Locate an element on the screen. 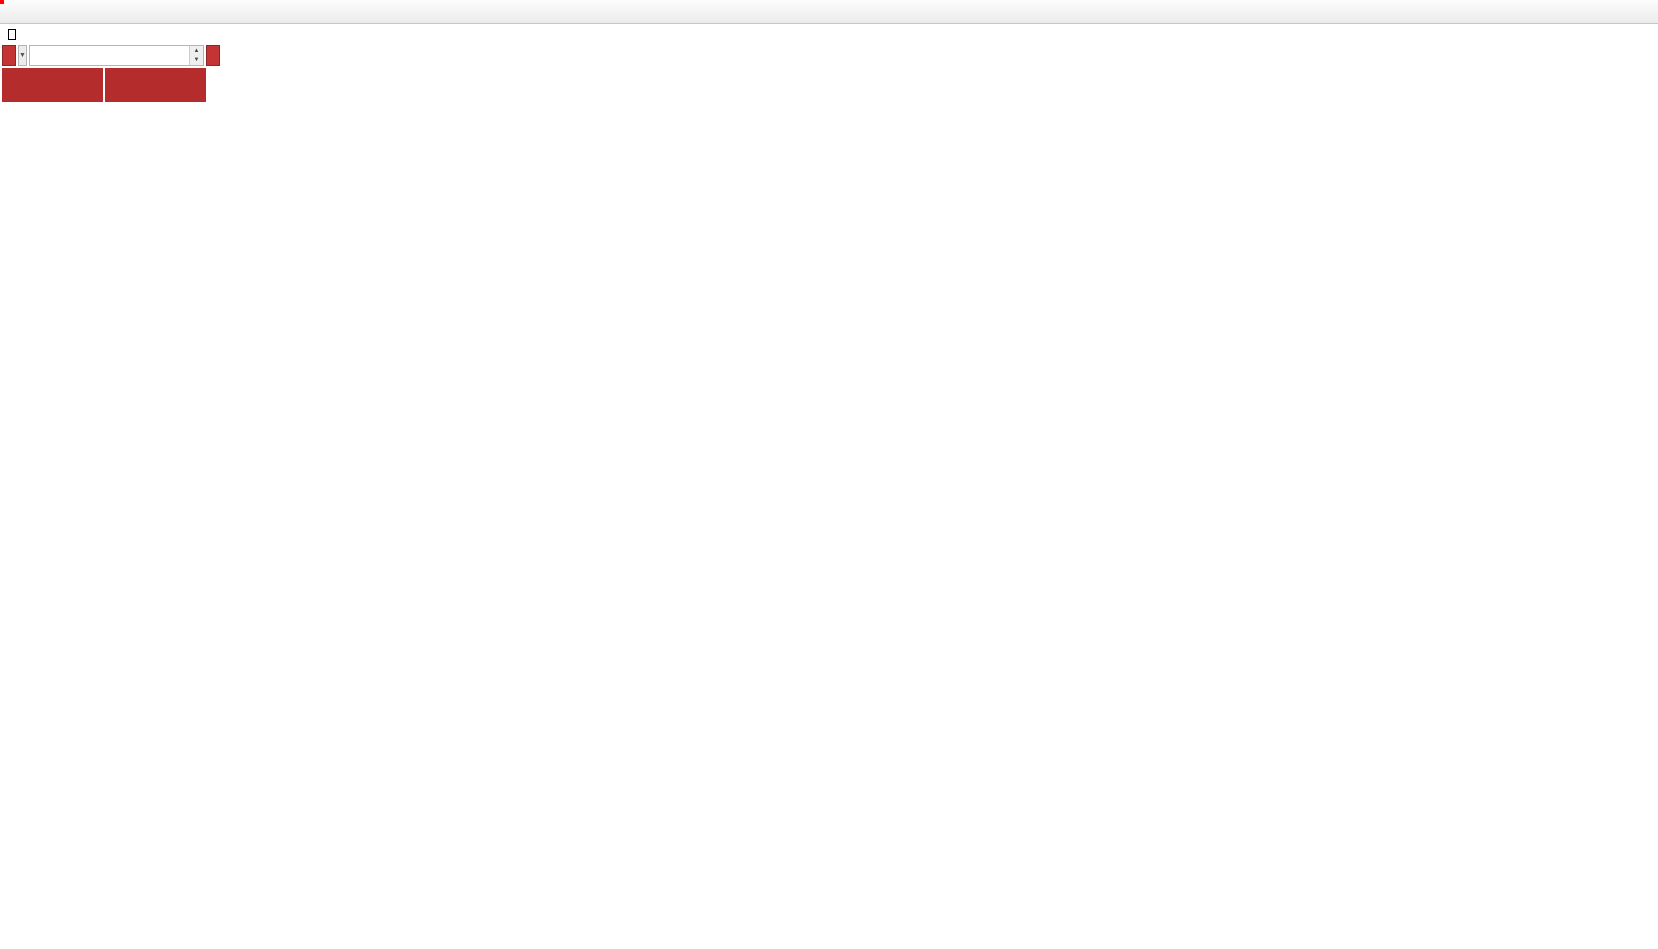  one-click-trade-panel: ▼ ▲ ▼ is located at coordinates (111, 73).